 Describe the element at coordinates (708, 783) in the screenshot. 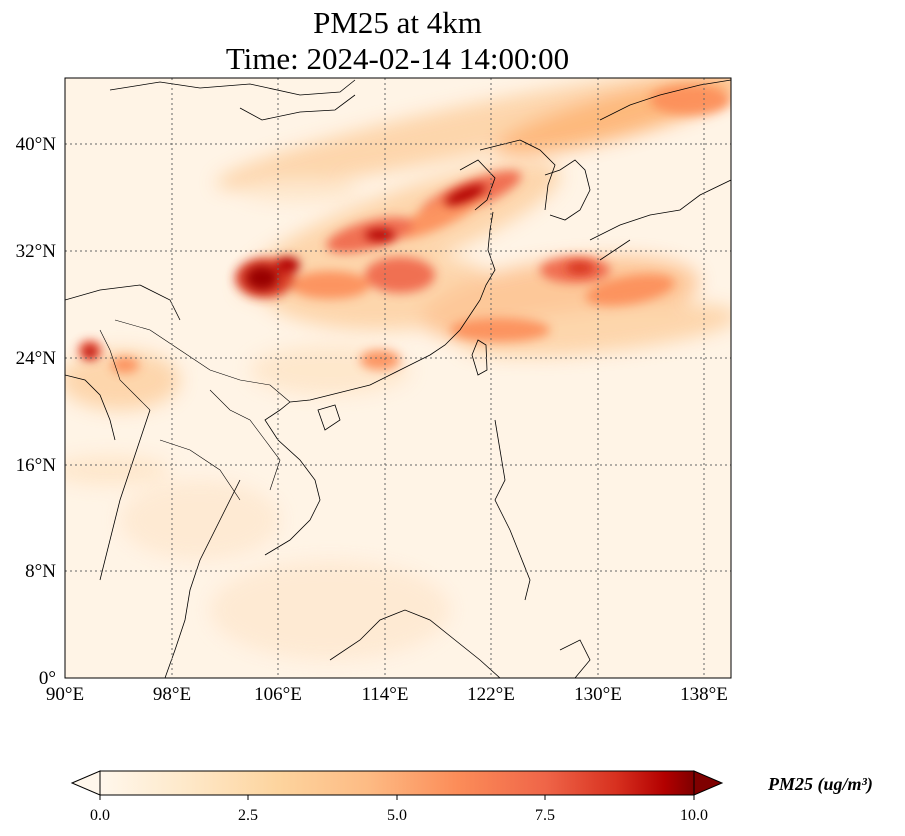

I see `colorbar-extend-max` at that location.